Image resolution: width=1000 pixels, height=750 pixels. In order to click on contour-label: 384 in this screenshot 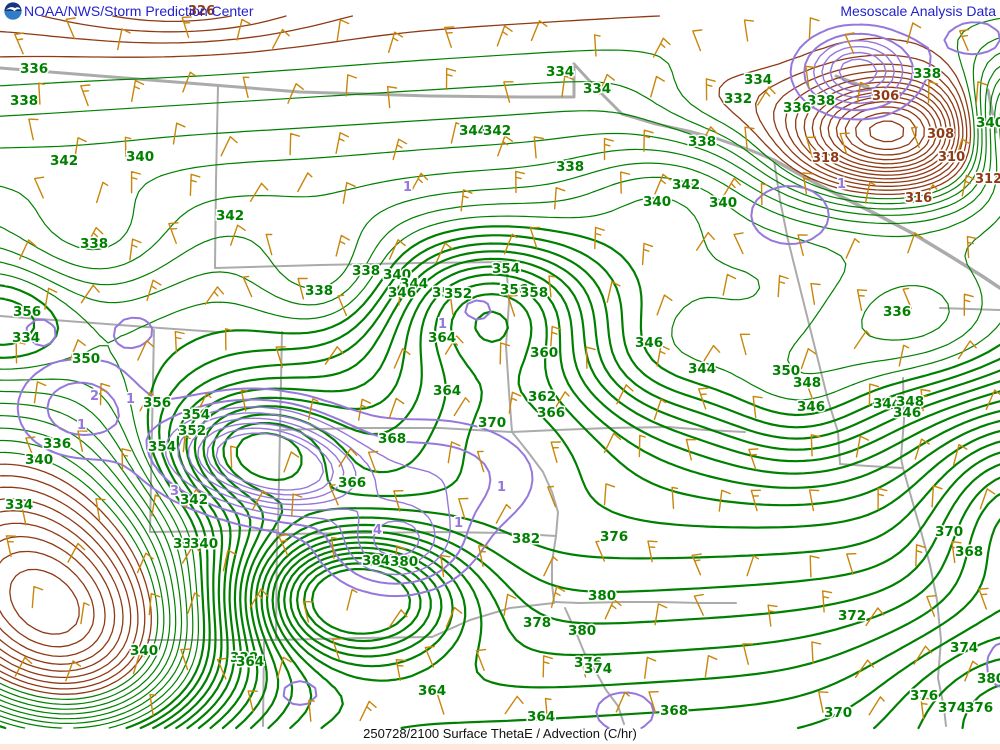, I will do `click(376, 561)`.